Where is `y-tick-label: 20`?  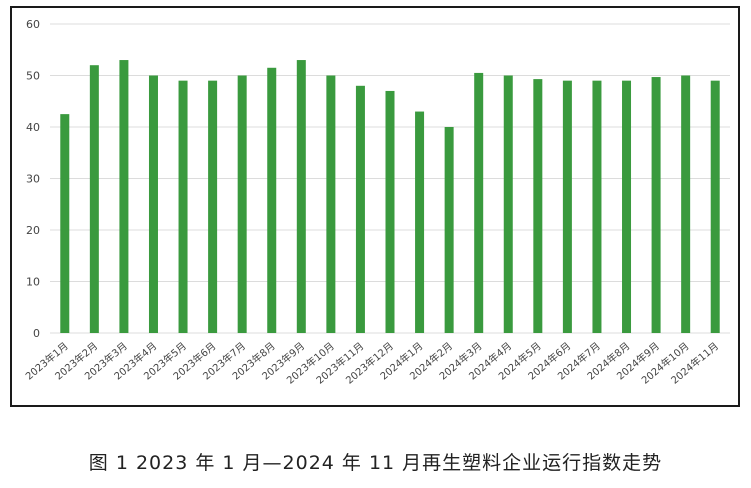 y-tick-label: 20 is located at coordinates (33, 230).